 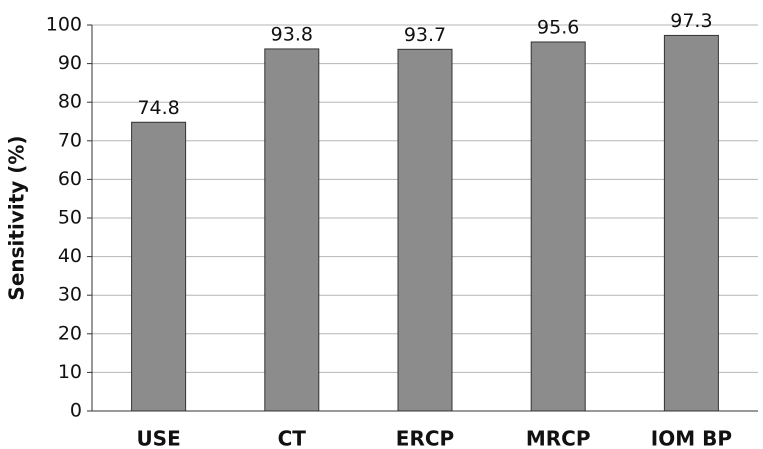 I want to click on data-label: 95.6, so click(x=558, y=27).